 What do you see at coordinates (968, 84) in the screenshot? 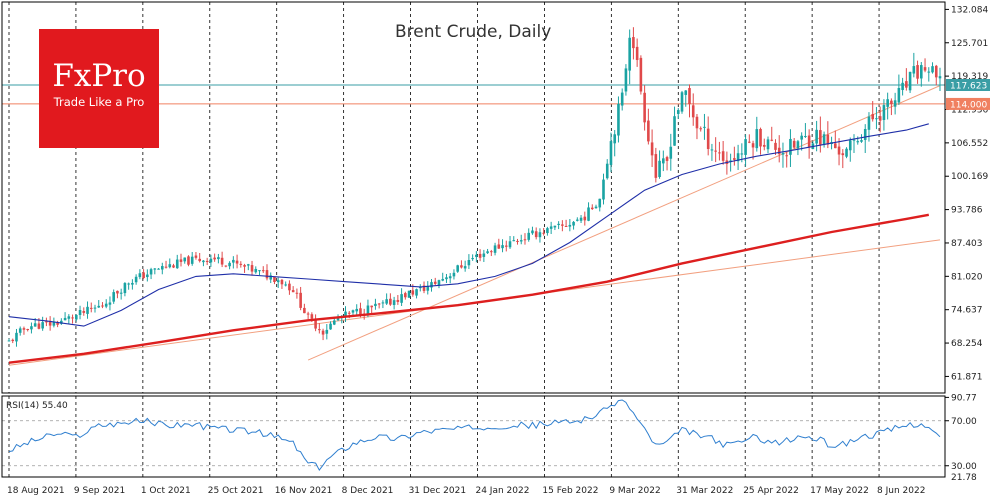
I see `price-tag-bg` at bounding box center [968, 84].